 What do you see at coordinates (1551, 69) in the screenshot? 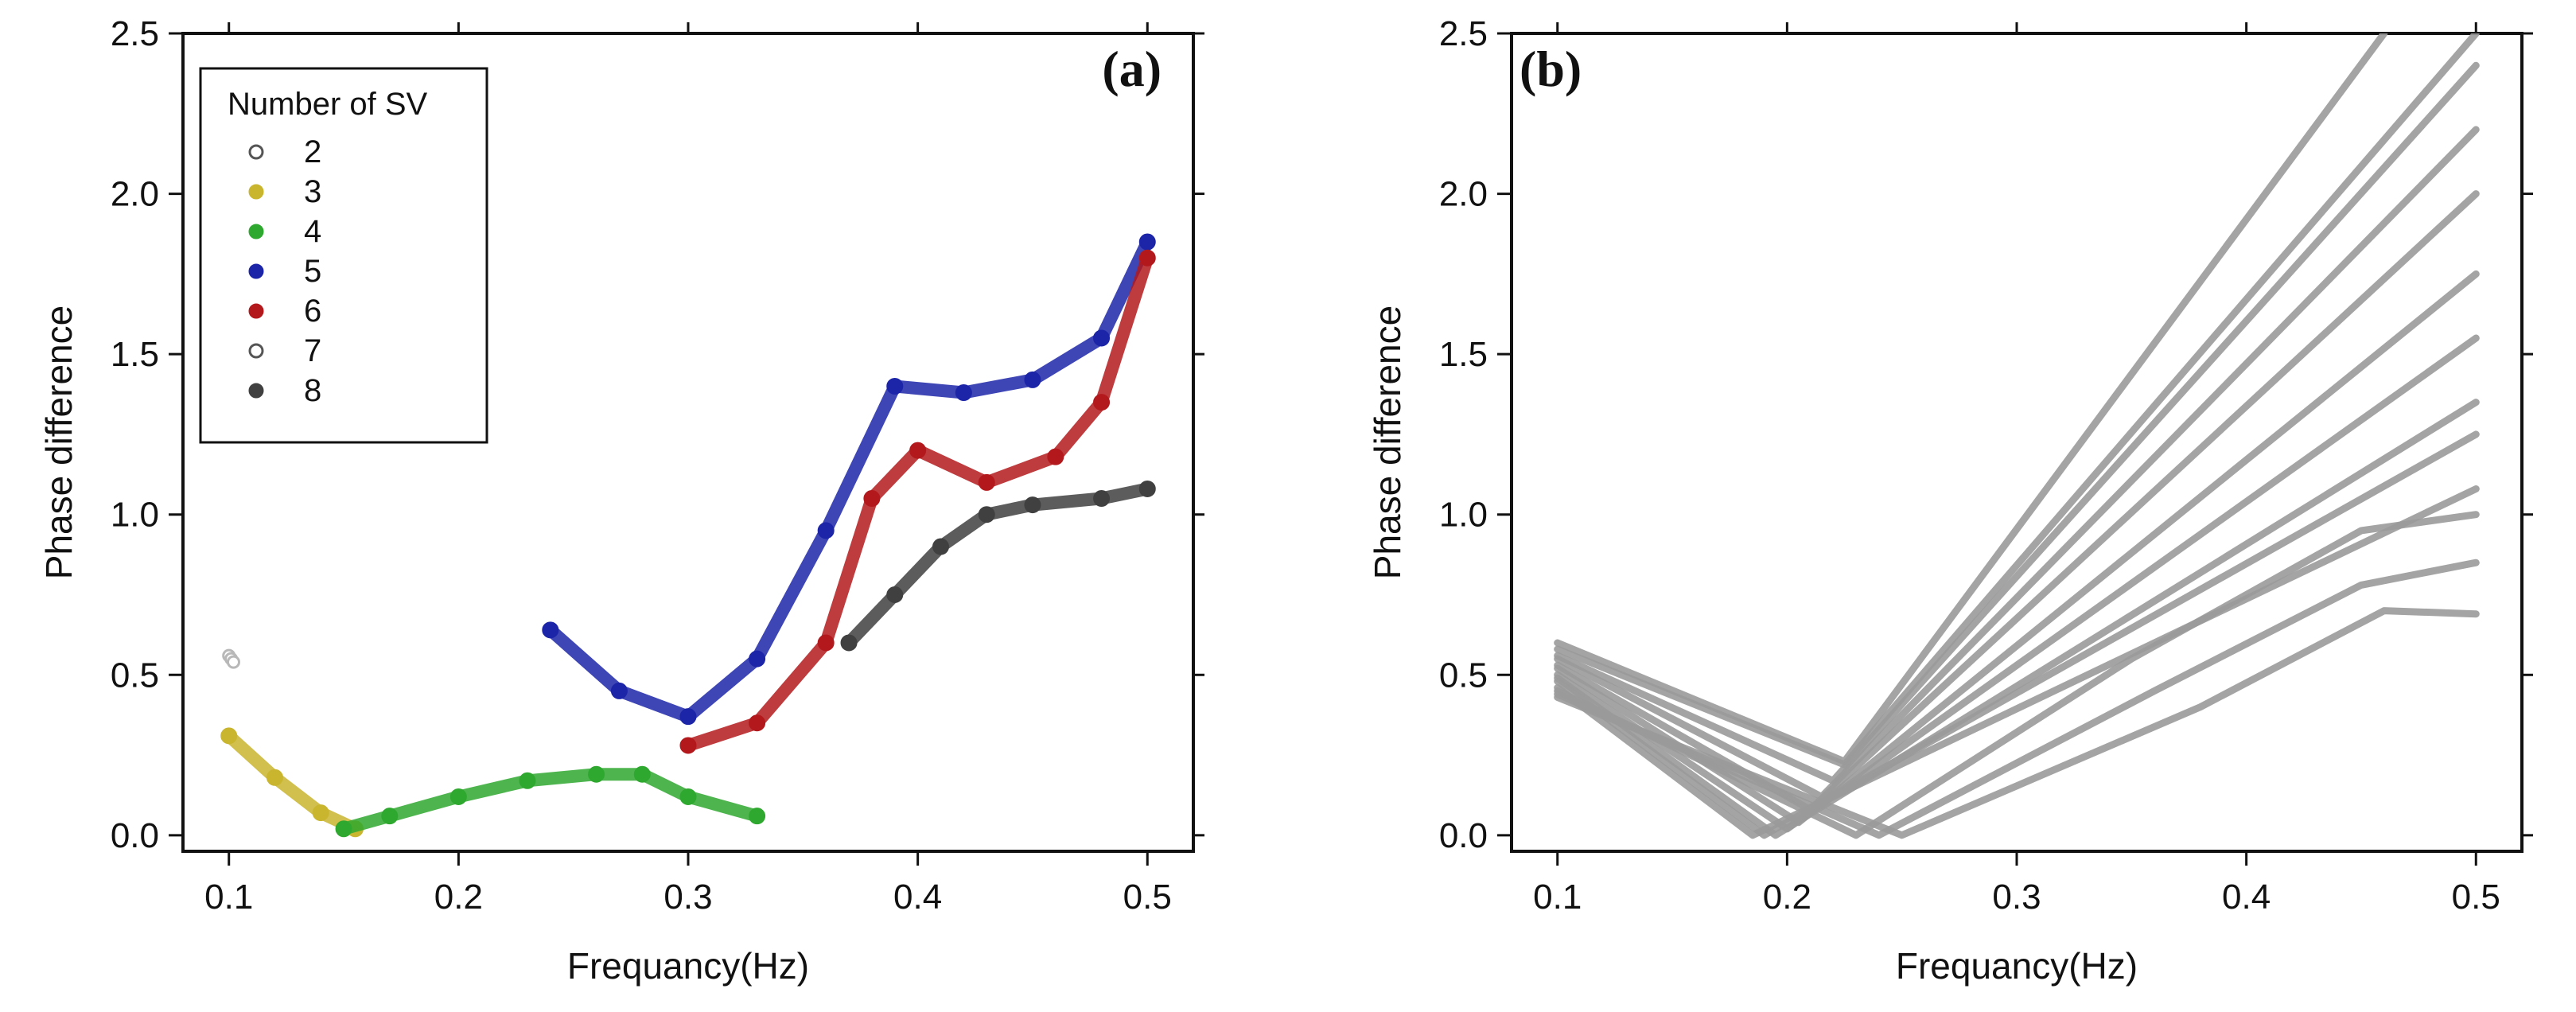
I see `panel-tag: (b)` at bounding box center [1551, 69].